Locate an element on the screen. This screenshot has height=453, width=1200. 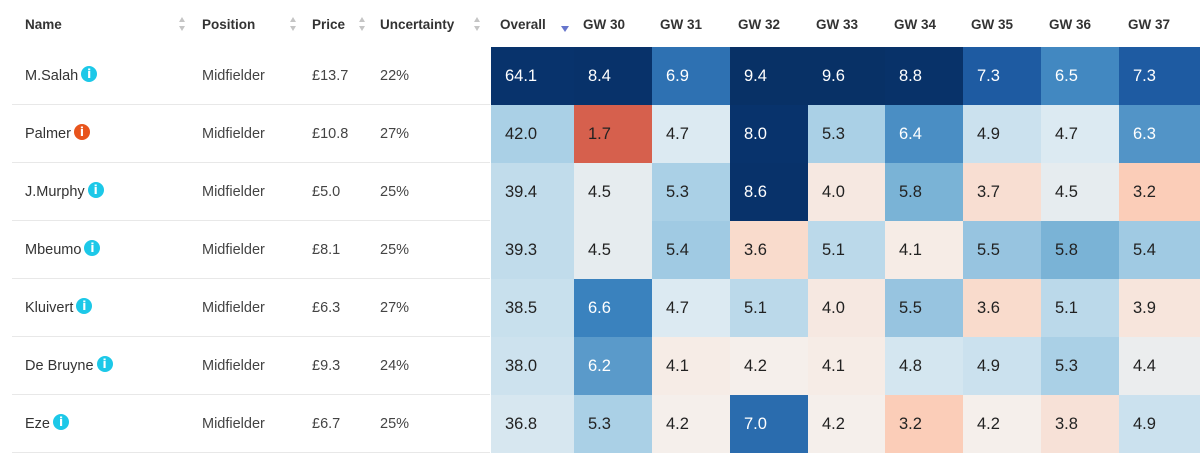
gw-points-value: 8.6 is located at coordinates (755, 192).